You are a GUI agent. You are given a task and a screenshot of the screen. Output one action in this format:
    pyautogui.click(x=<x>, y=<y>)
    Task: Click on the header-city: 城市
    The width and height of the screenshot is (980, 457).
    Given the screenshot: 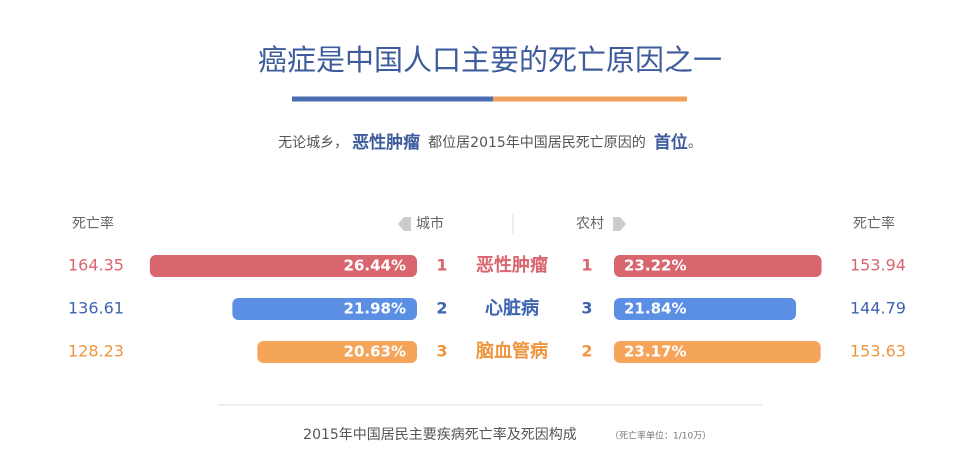 What is the action you would take?
    pyautogui.click(x=430, y=223)
    